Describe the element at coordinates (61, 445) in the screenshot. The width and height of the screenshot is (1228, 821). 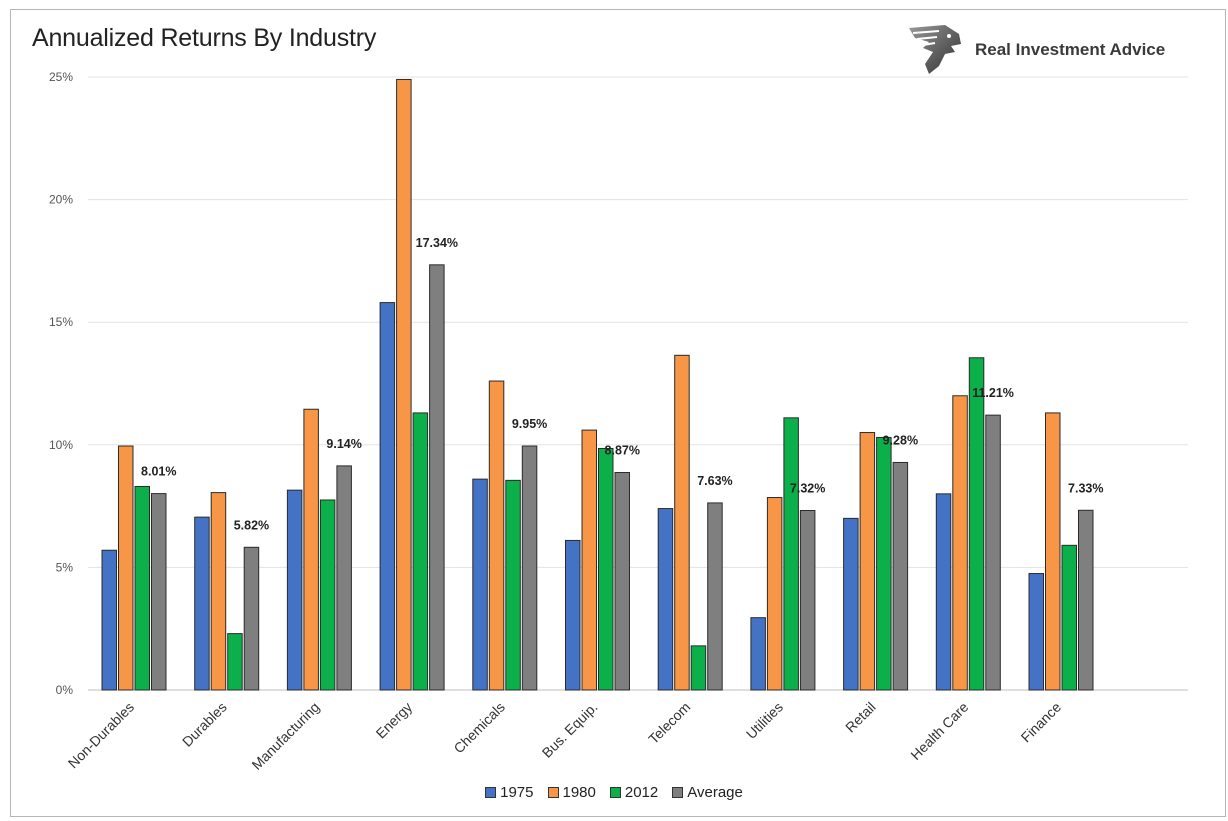
I see `y-tick-label: 10%` at that location.